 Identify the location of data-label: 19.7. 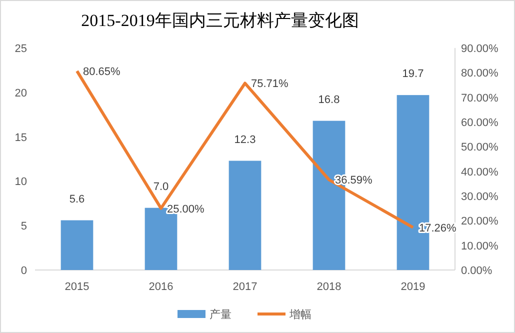
(413, 74).